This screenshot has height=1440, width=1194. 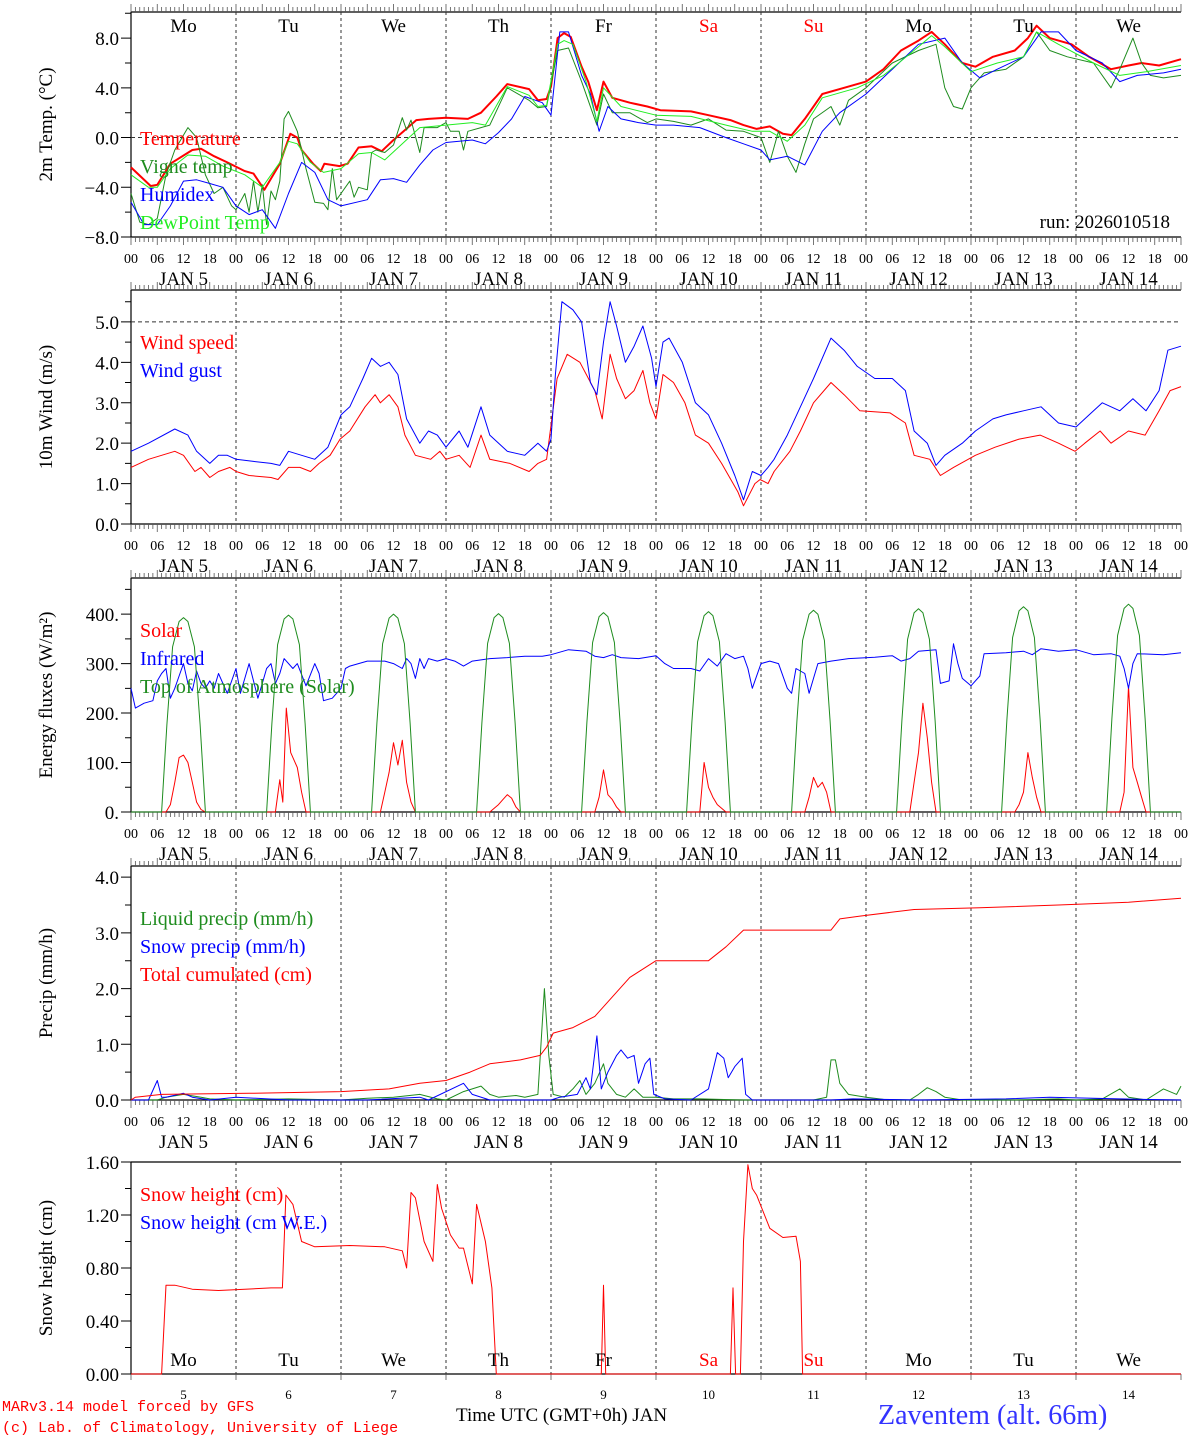 What do you see at coordinates (656, 676) in the screenshot?
I see `series-line-infrared` at bounding box center [656, 676].